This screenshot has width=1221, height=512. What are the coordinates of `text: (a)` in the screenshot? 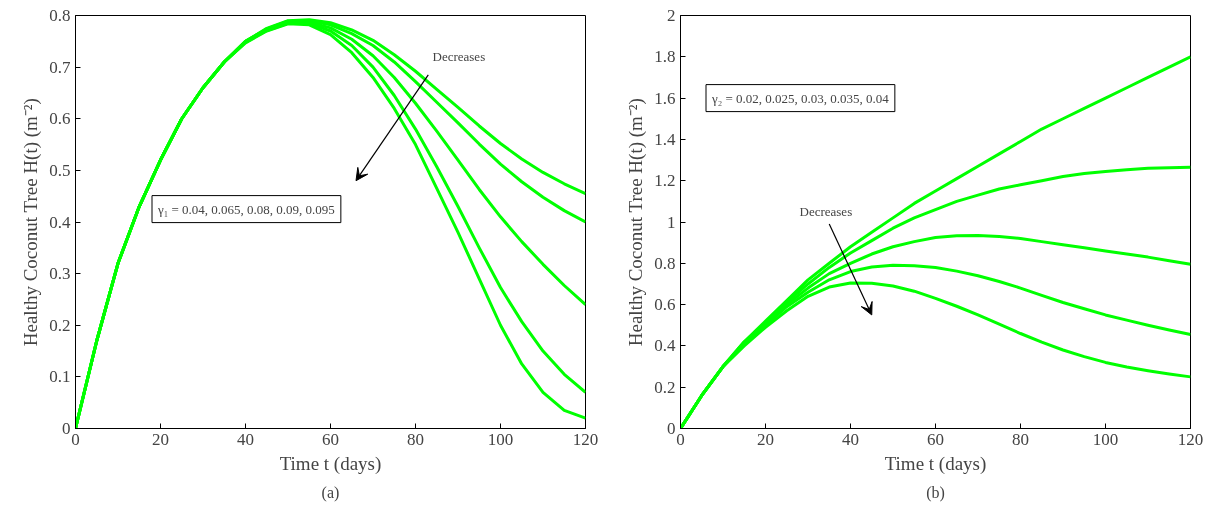 It's located at (330, 492).